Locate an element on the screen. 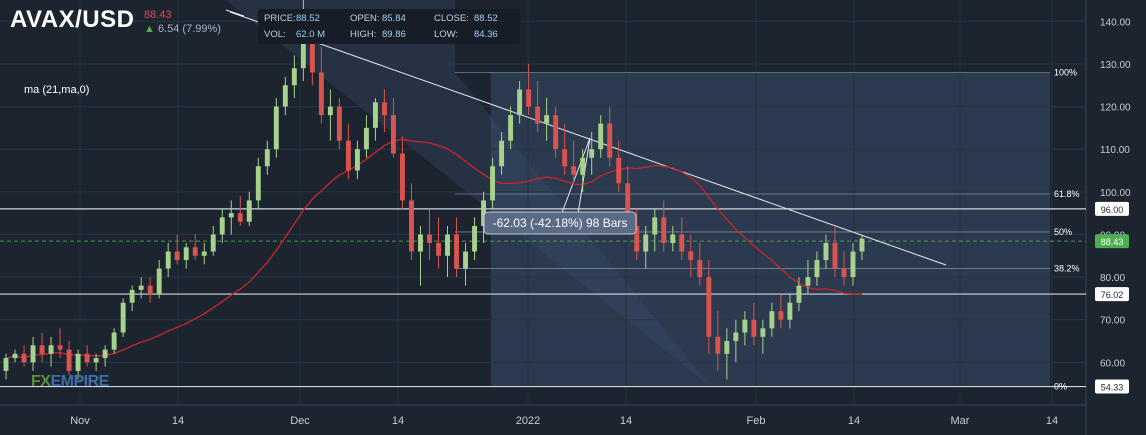  price-tag-label: 76.02 is located at coordinates (1112, 295).